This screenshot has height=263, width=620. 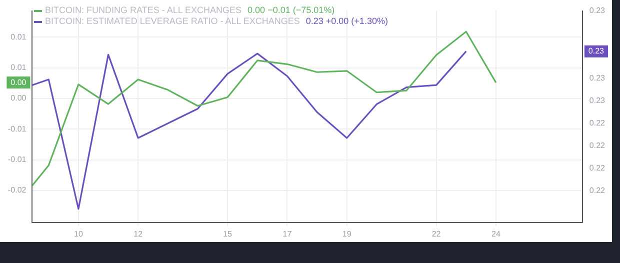 What do you see at coordinates (347, 21) in the screenshot?
I see `annotation: 0.23 +0.00 (+1.30%)` at bounding box center [347, 21].